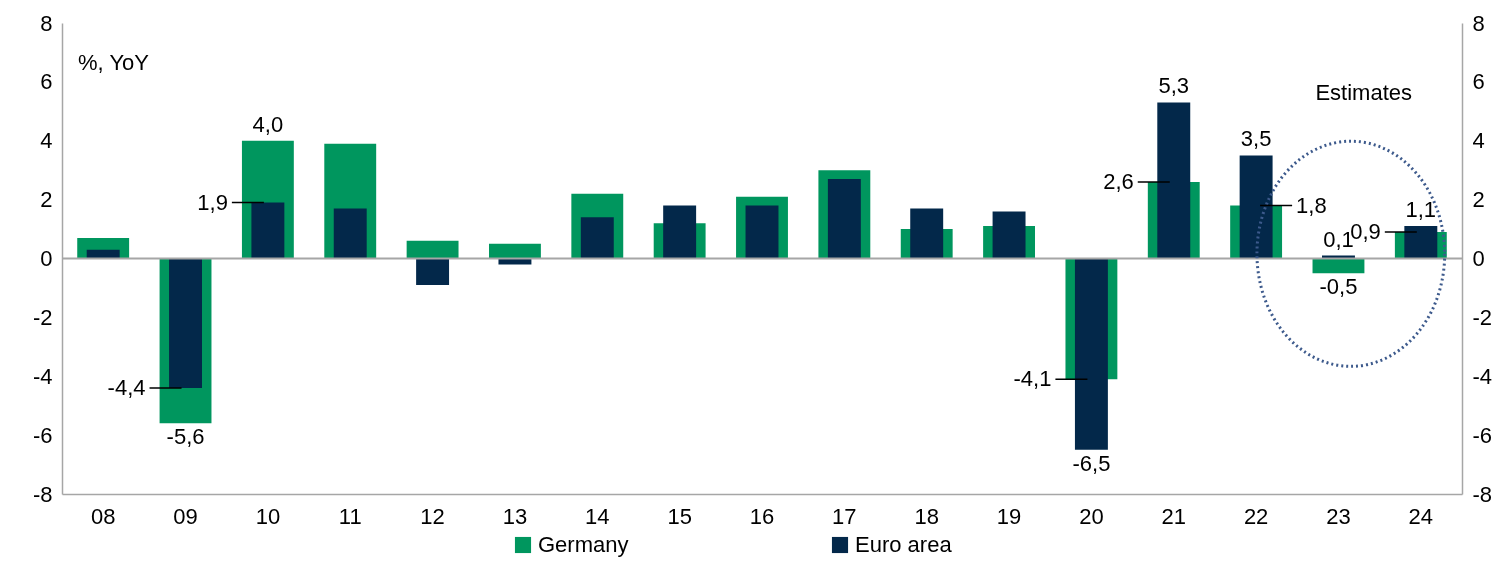 The height and width of the screenshot is (569, 1509). Describe the element at coordinates (1091, 463) in the screenshot. I see `data-label: -6,5` at that location.